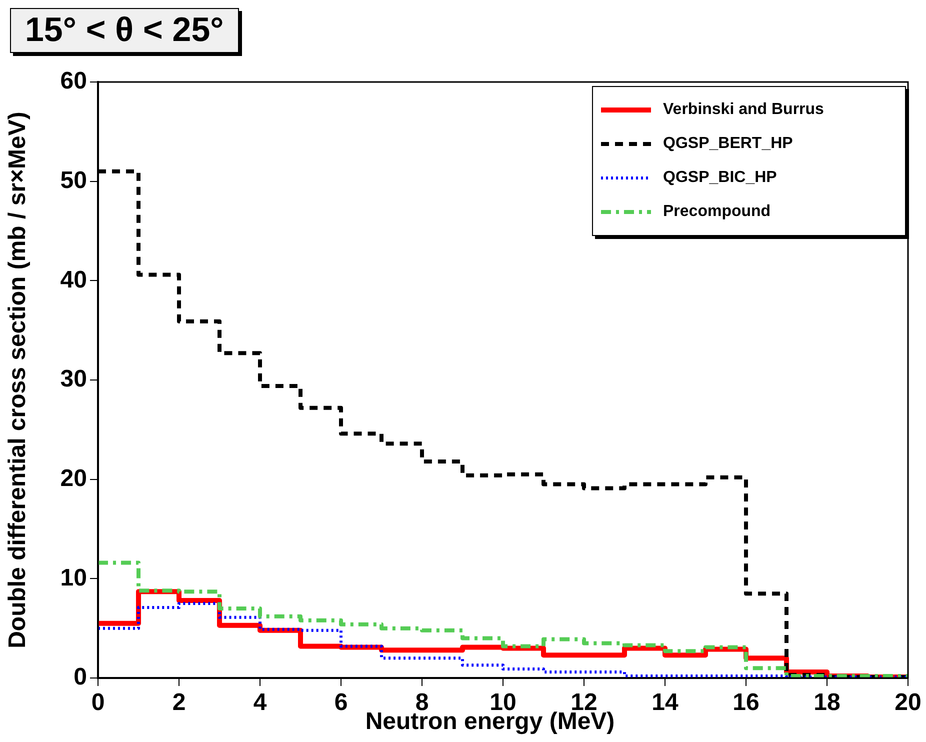  I want to click on y-tick-label: 40, so click(73, 280).